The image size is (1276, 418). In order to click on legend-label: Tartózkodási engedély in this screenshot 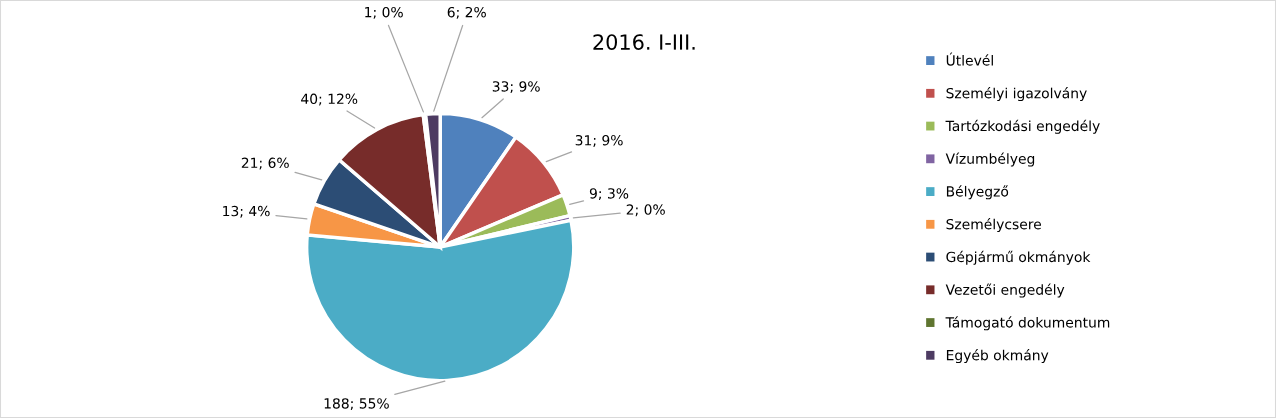, I will do `click(1022, 126)`.